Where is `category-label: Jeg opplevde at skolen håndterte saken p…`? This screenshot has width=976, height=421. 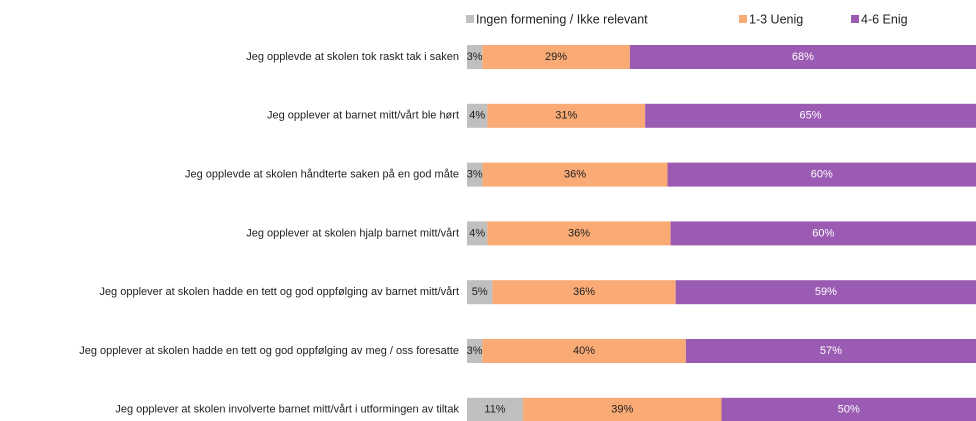
category-label: Jeg opplevde at skolen håndterte saken p… is located at coordinates (322, 175).